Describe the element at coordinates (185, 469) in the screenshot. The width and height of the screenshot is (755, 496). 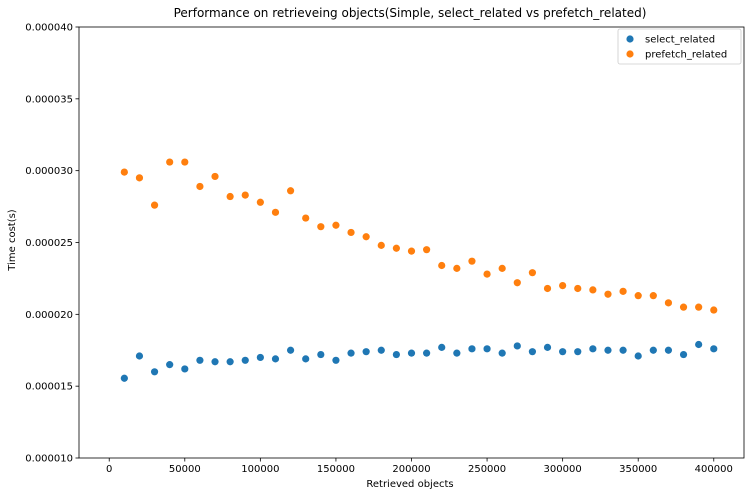
I see `x-tick-label: 50000` at that location.